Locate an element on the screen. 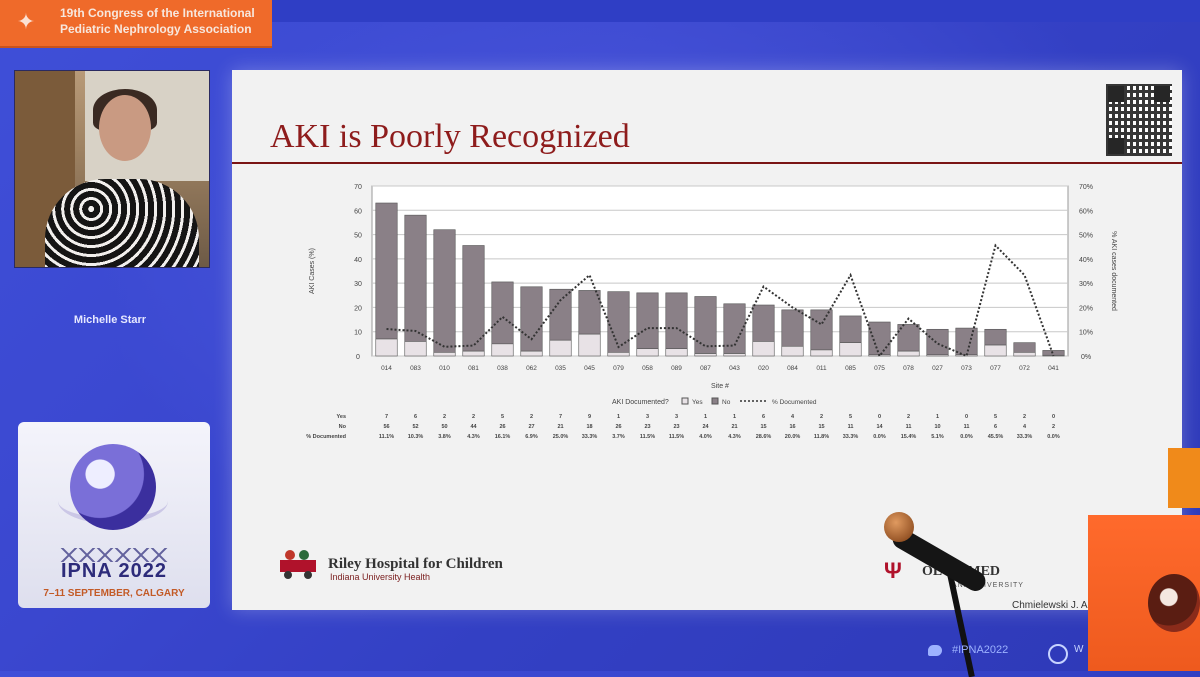 This screenshot has height=677, width=1200. table-cell: 0 is located at coordinates (966, 417).